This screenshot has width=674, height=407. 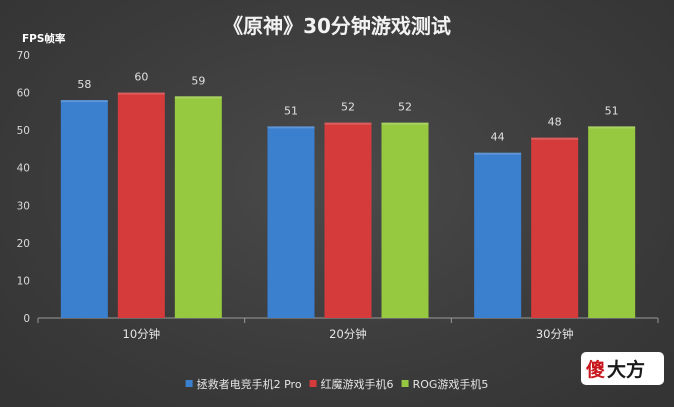 I want to click on legend-label: 拯救者电竞手机2 Pro, so click(x=249, y=384).